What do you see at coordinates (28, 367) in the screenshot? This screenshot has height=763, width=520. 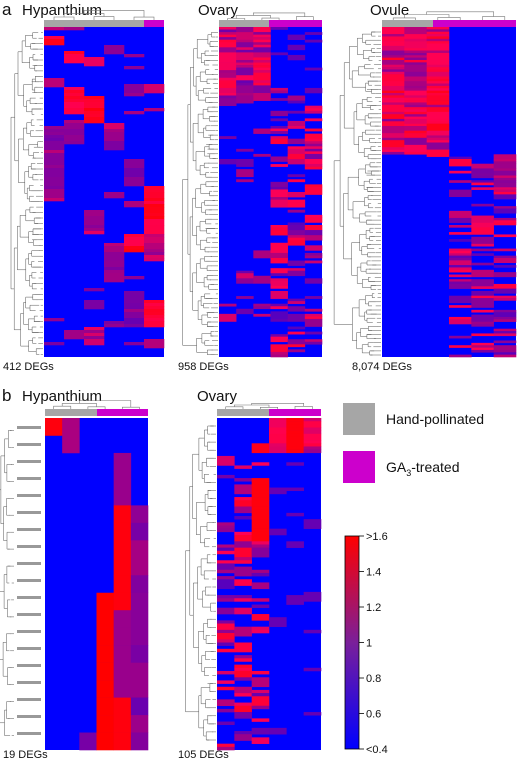 I see `hypanthium-a-deg-count: 412 DEGs` at bounding box center [28, 367].